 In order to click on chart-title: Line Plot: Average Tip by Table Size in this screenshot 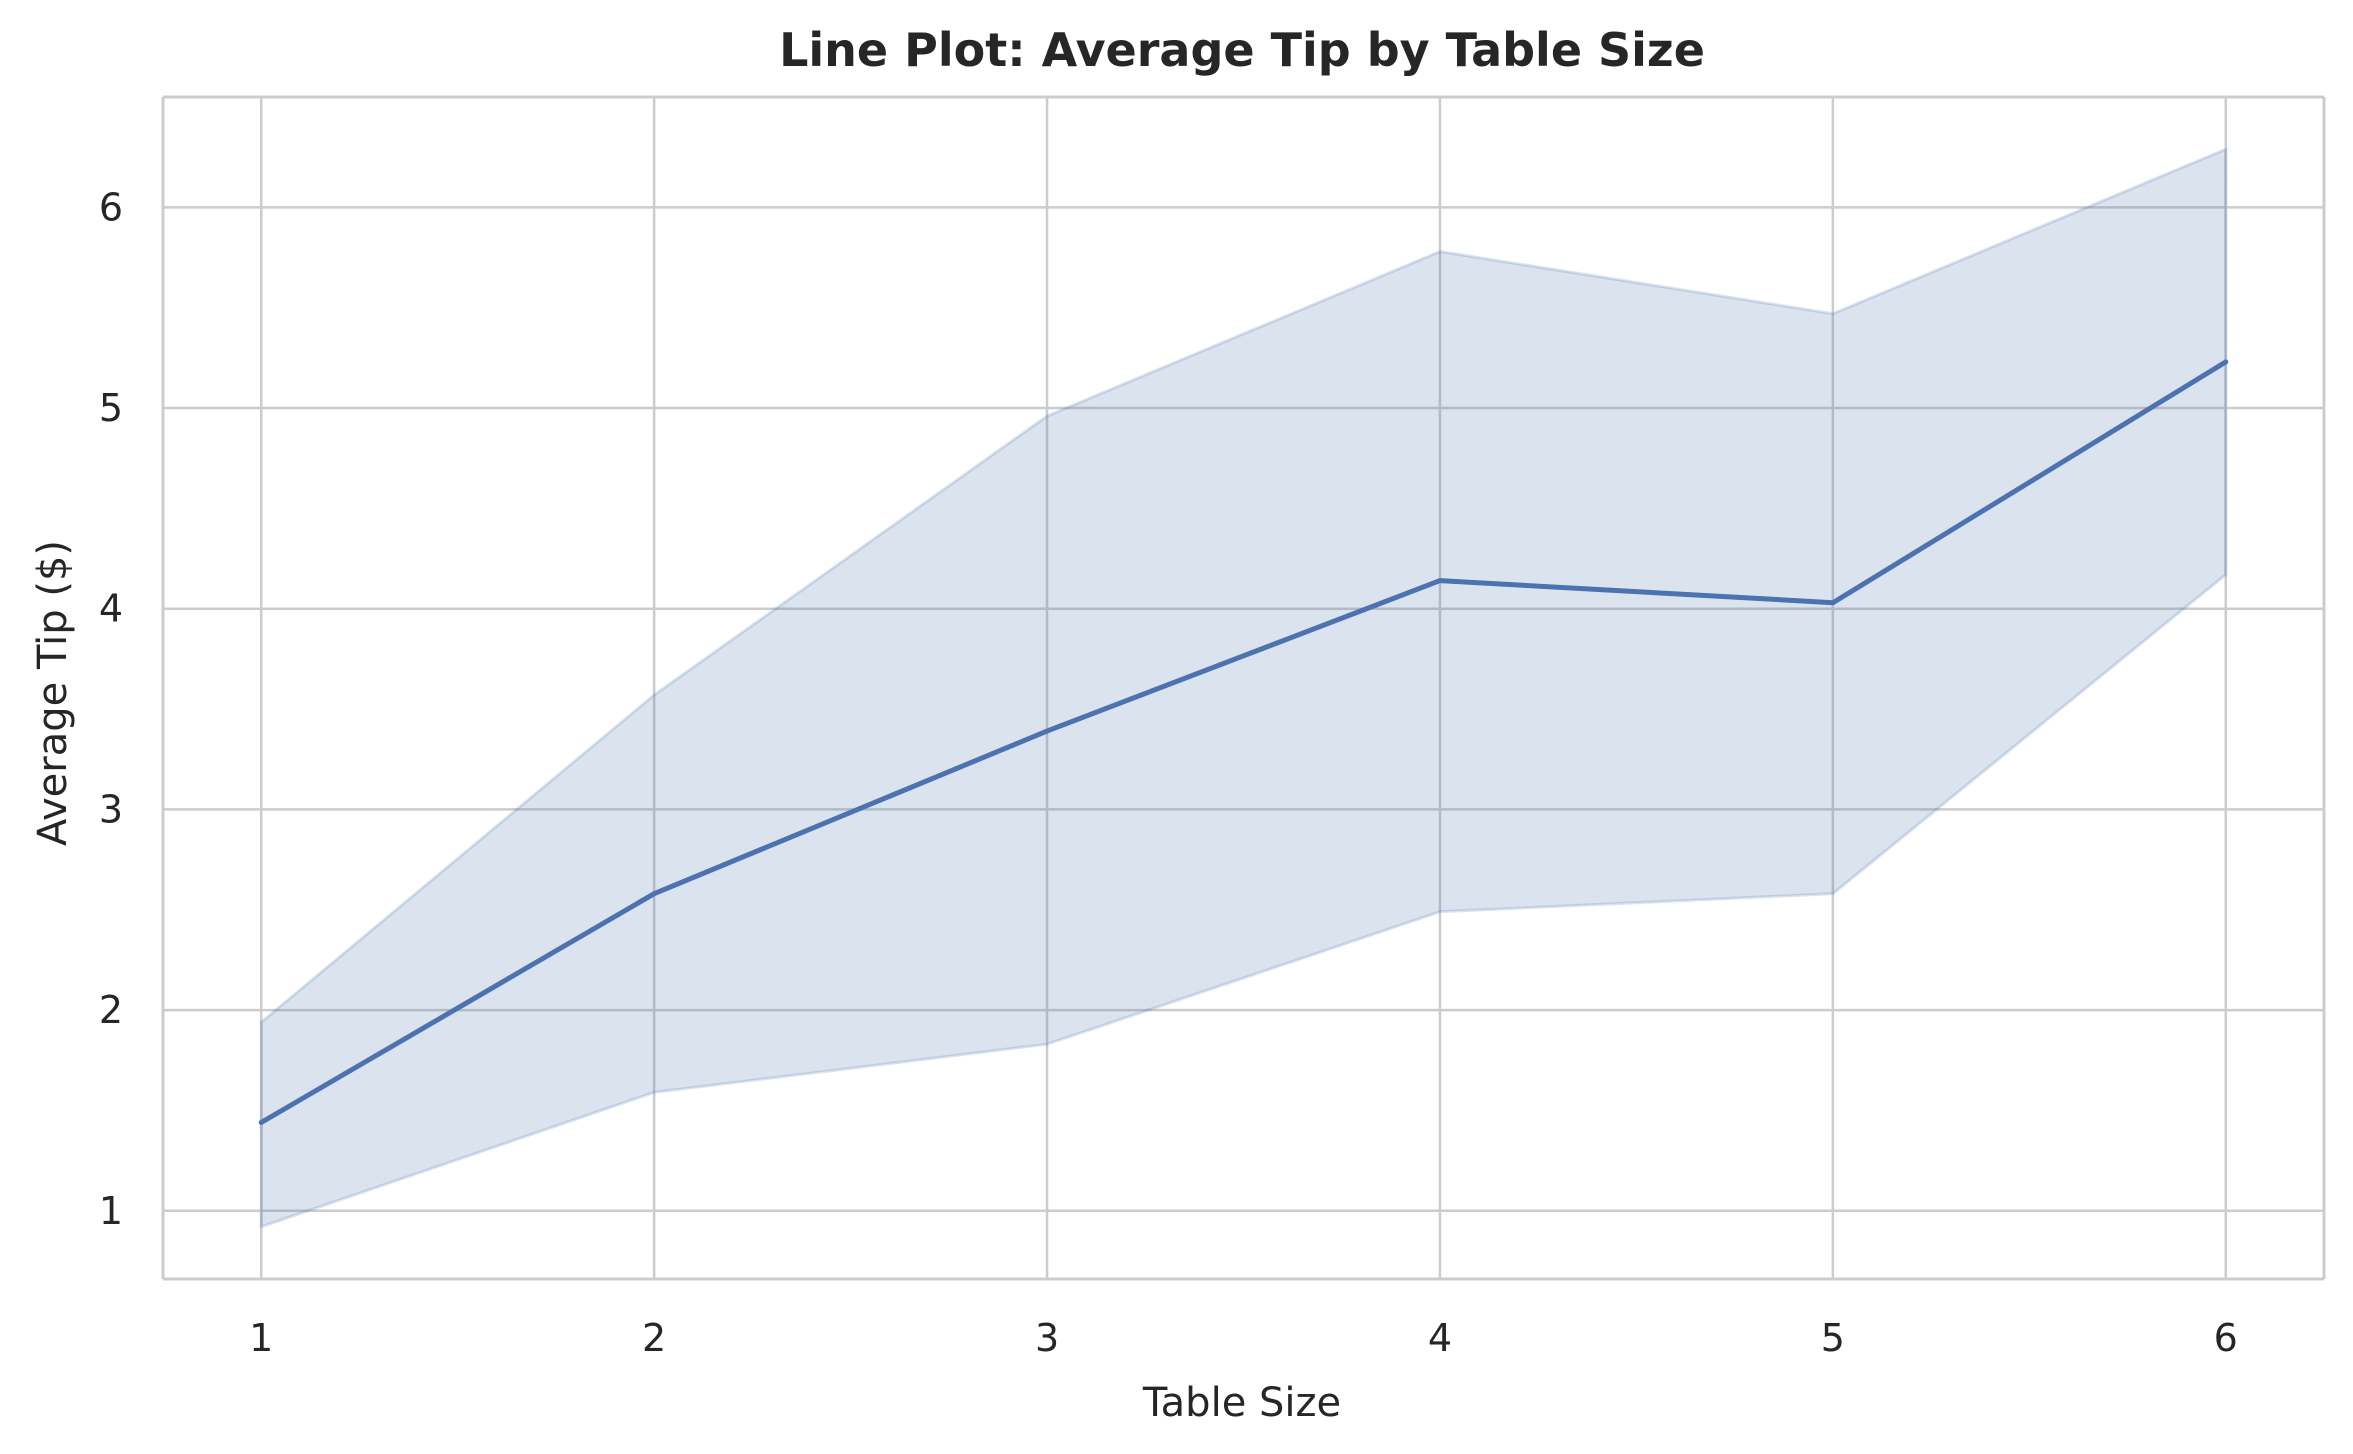, I will do `click(1242, 50)`.